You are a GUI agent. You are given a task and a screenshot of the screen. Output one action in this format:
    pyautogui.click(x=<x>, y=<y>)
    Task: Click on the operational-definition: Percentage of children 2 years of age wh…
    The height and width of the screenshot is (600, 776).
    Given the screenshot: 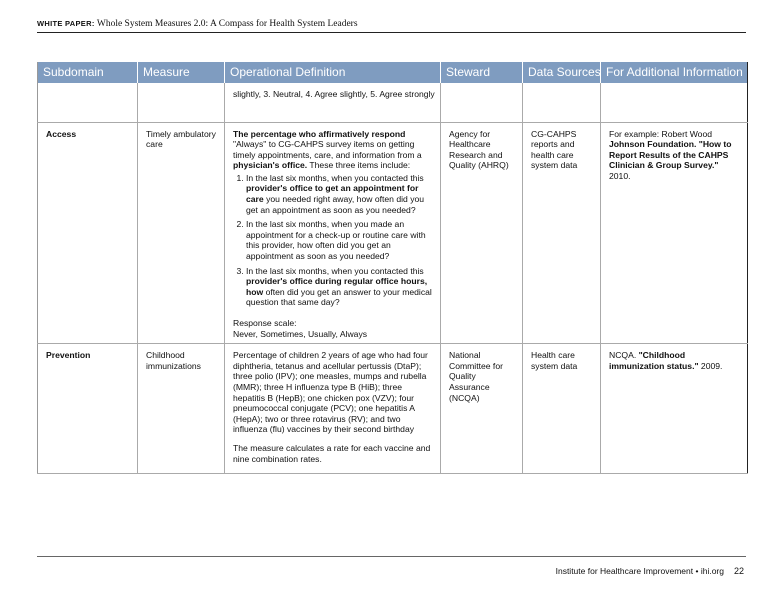 What is the action you would take?
    pyautogui.click(x=332, y=409)
    